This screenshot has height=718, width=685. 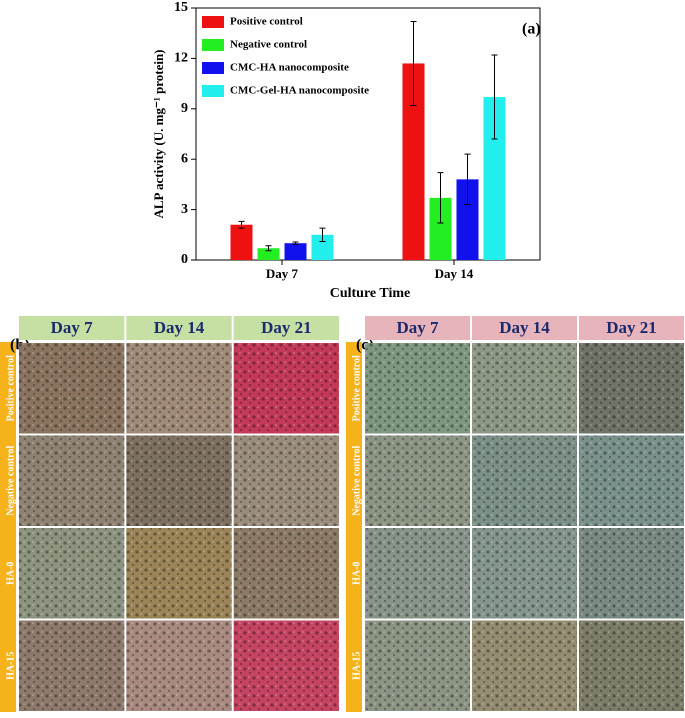 What do you see at coordinates (299, 91) in the screenshot?
I see `legend-label: CMC-Gel-HA nanocomposite` at bounding box center [299, 91].